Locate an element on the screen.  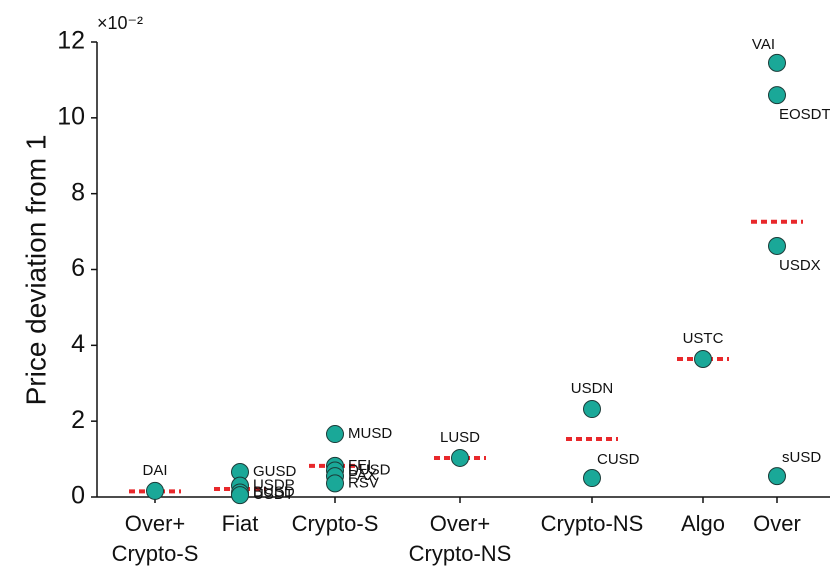
point-label: RSV is located at coordinates (363, 482).